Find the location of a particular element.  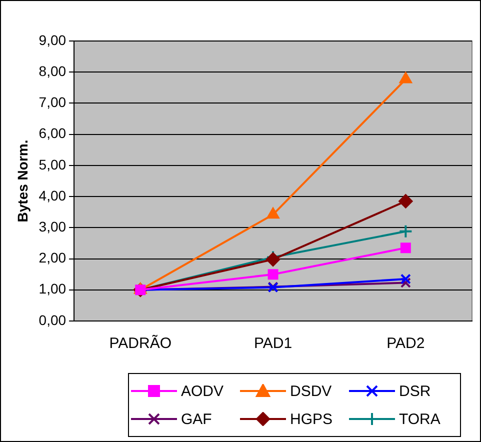

legend-label: DSDV is located at coordinates (311, 391).